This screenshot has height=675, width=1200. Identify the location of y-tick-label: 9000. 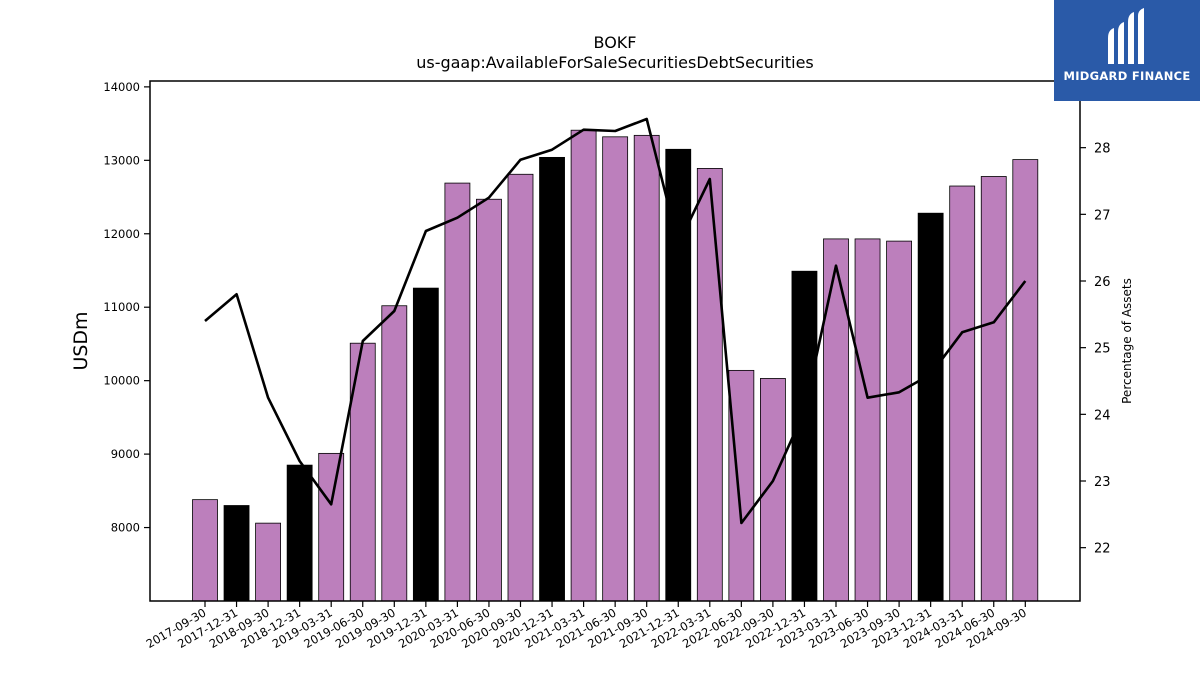
(125, 454).